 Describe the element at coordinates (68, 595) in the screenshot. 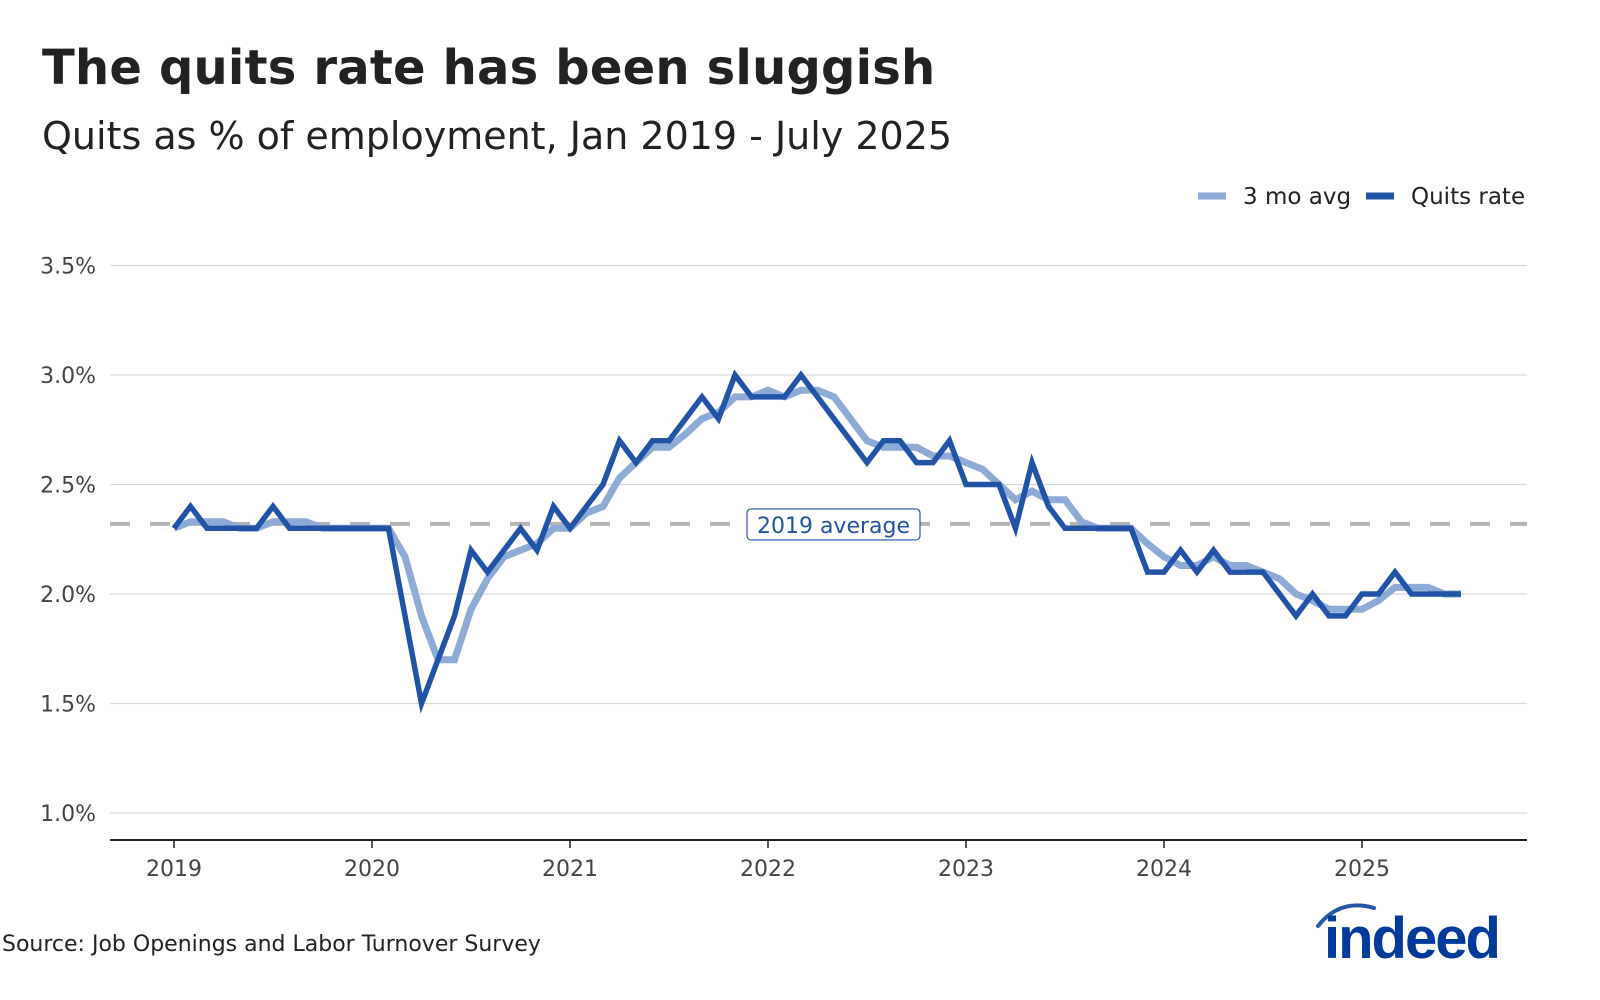

I see `y-tick-label: 2.0%` at that location.